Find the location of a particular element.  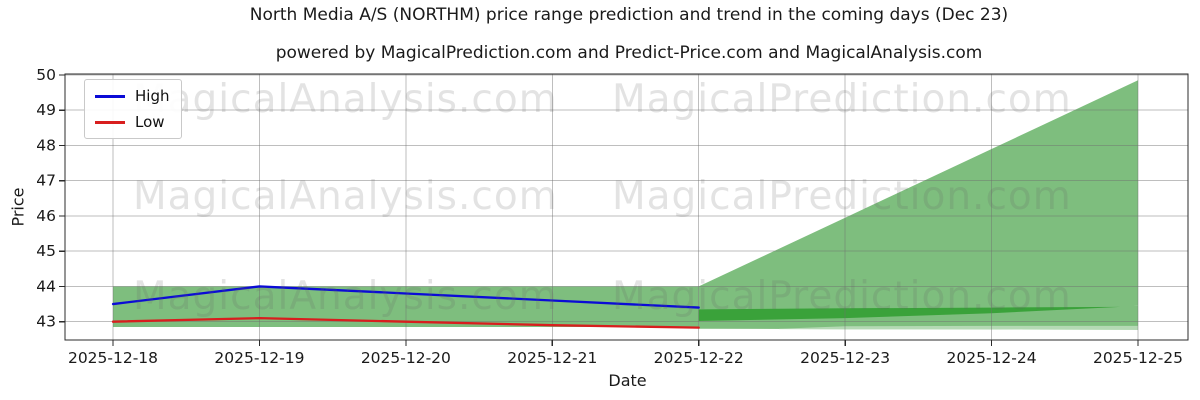

x-tick-label: 2025-12-24 is located at coordinates (992, 358).